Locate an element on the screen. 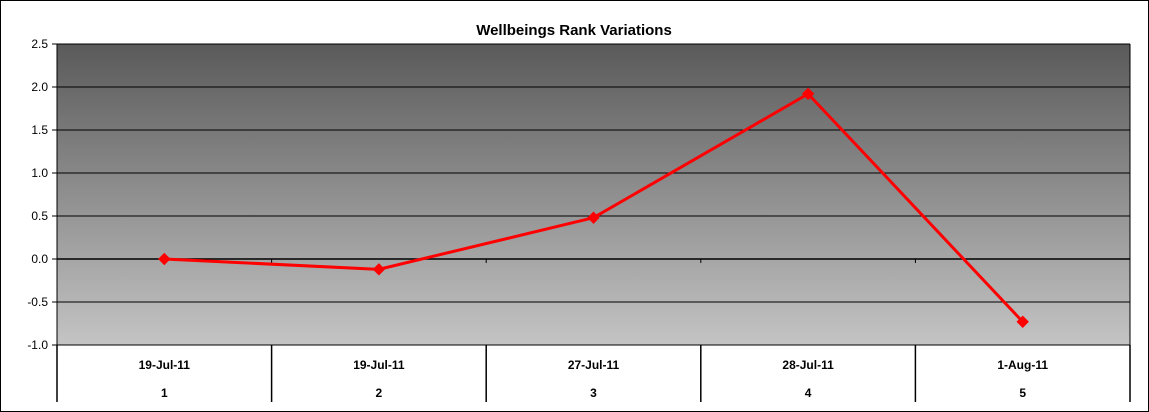 This screenshot has height=412, width=1149. x-tick-label-date: 28-Jul-11 is located at coordinates (808, 365).